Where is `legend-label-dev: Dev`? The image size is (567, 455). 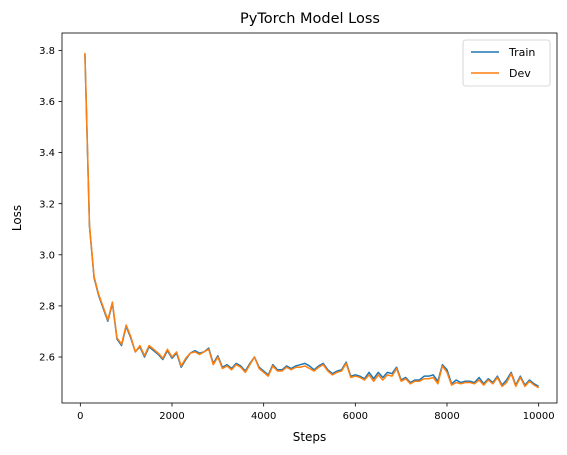 legend-label-dev: Dev is located at coordinates (520, 73).